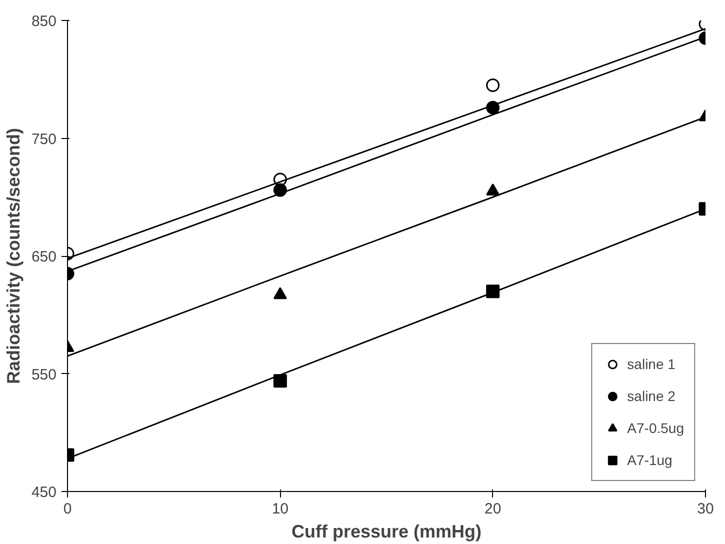 The height and width of the screenshot is (544, 725). Describe the element at coordinates (44, 492) in the screenshot. I see `y-tick-label: 450` at that location.